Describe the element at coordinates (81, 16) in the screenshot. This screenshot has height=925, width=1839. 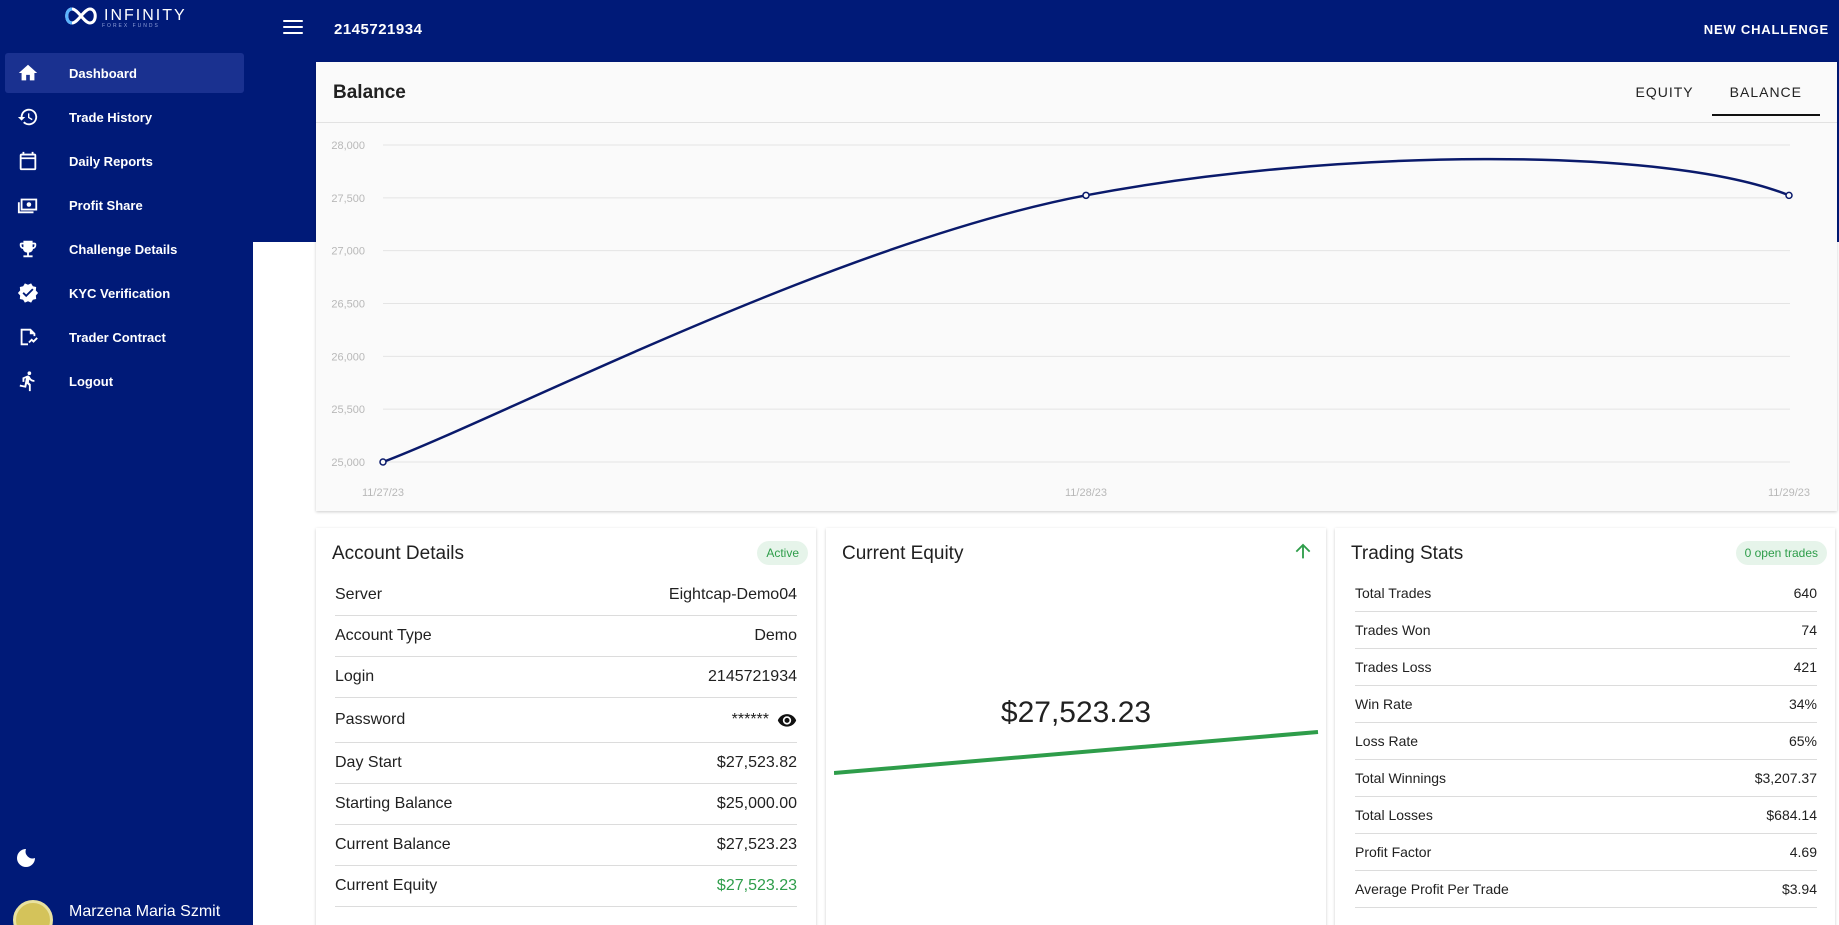
I see `infinity-logo-icon` at that location.